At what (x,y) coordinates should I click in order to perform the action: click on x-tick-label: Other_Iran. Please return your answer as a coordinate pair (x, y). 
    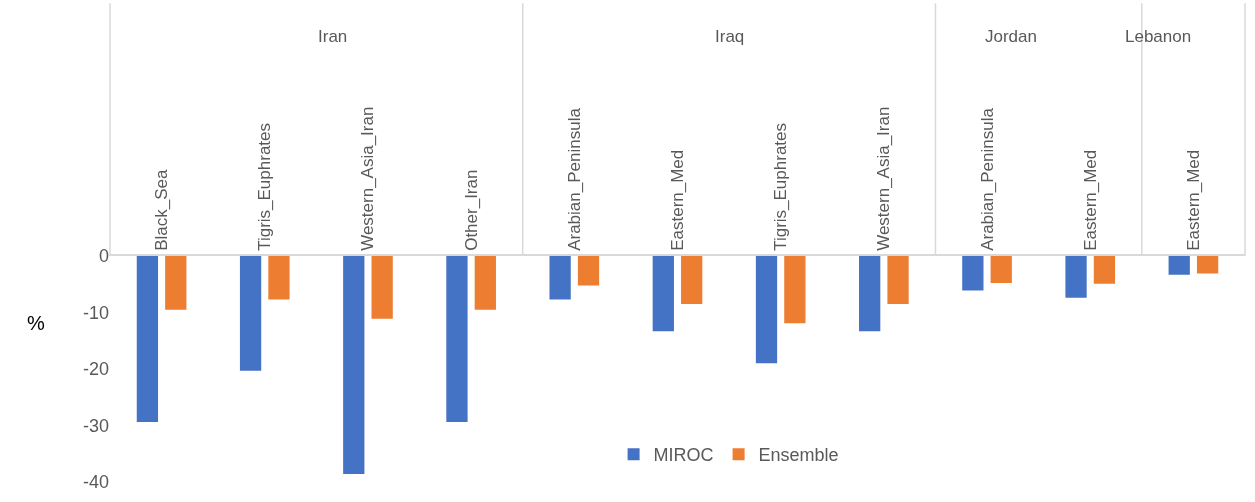
    Looking at the image, I should click on (471, 210).